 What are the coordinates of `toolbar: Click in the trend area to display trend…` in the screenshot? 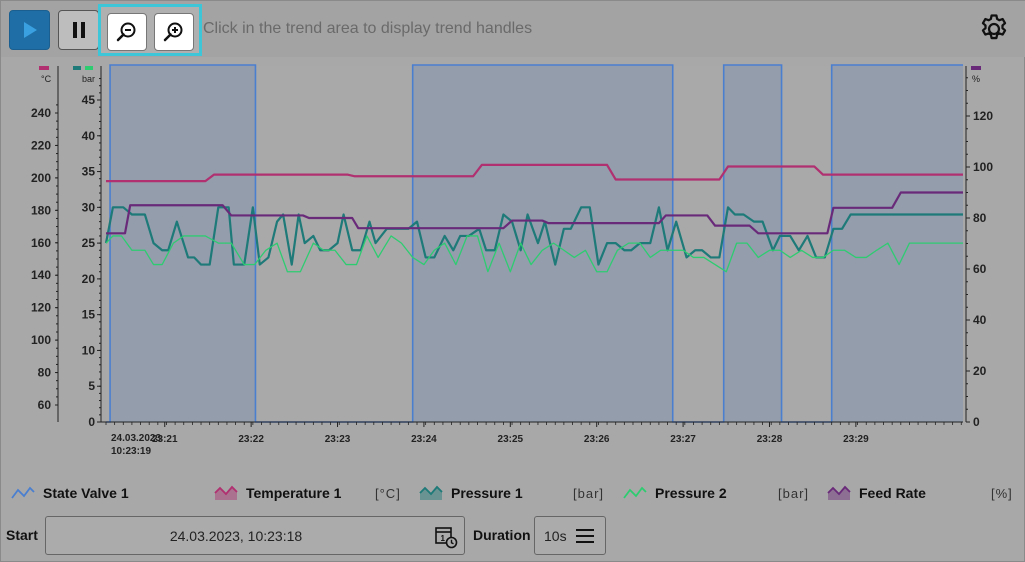 It's located at (513, 29).